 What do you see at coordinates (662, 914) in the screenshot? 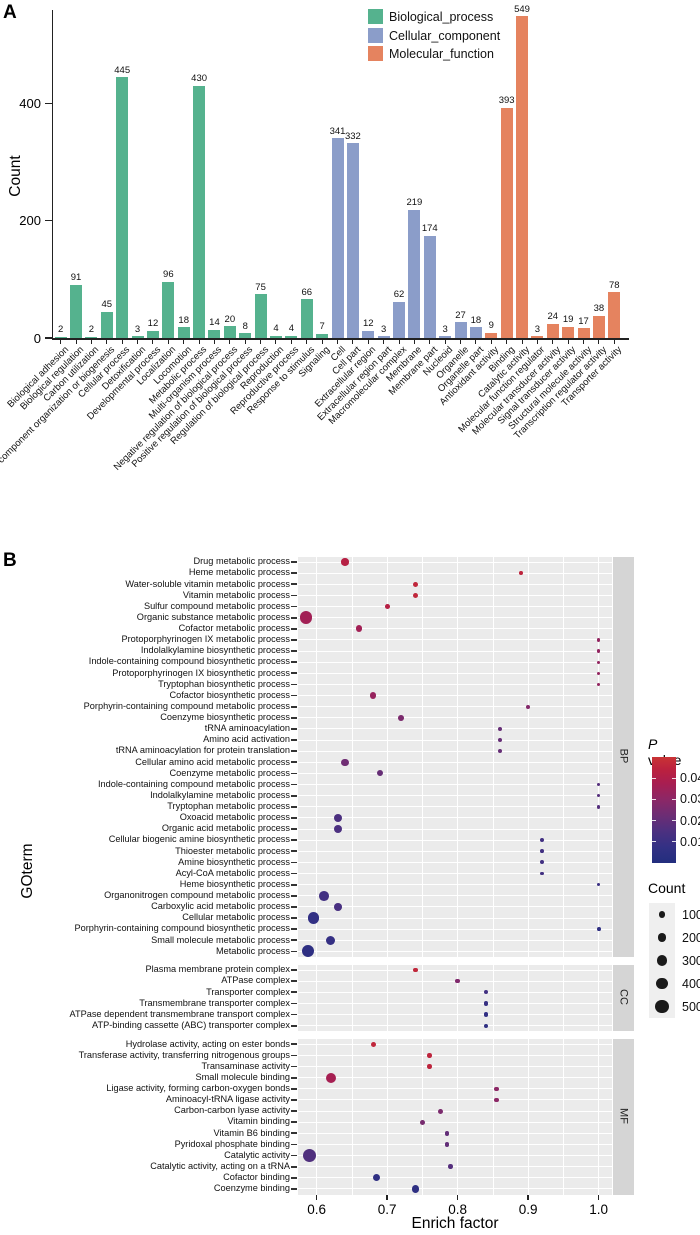
I see `count-legend-key-dot` at bounding box center [662, 914].